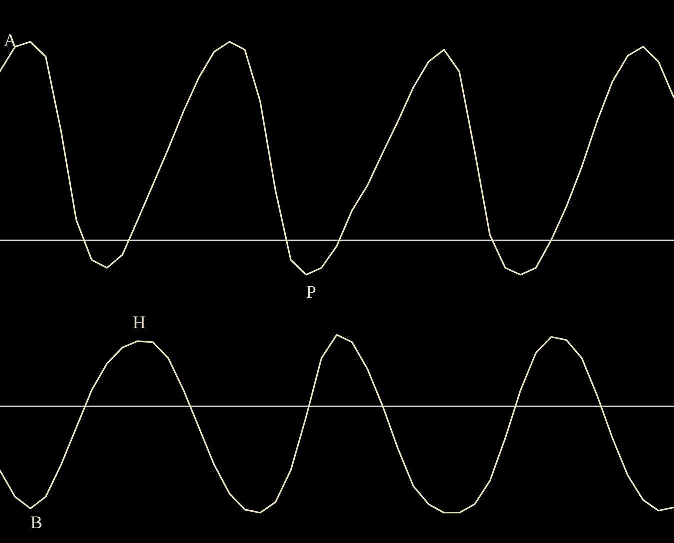 The height and width of the screenshot is (543, 674). I want to click on text: H, so click(139, 322).